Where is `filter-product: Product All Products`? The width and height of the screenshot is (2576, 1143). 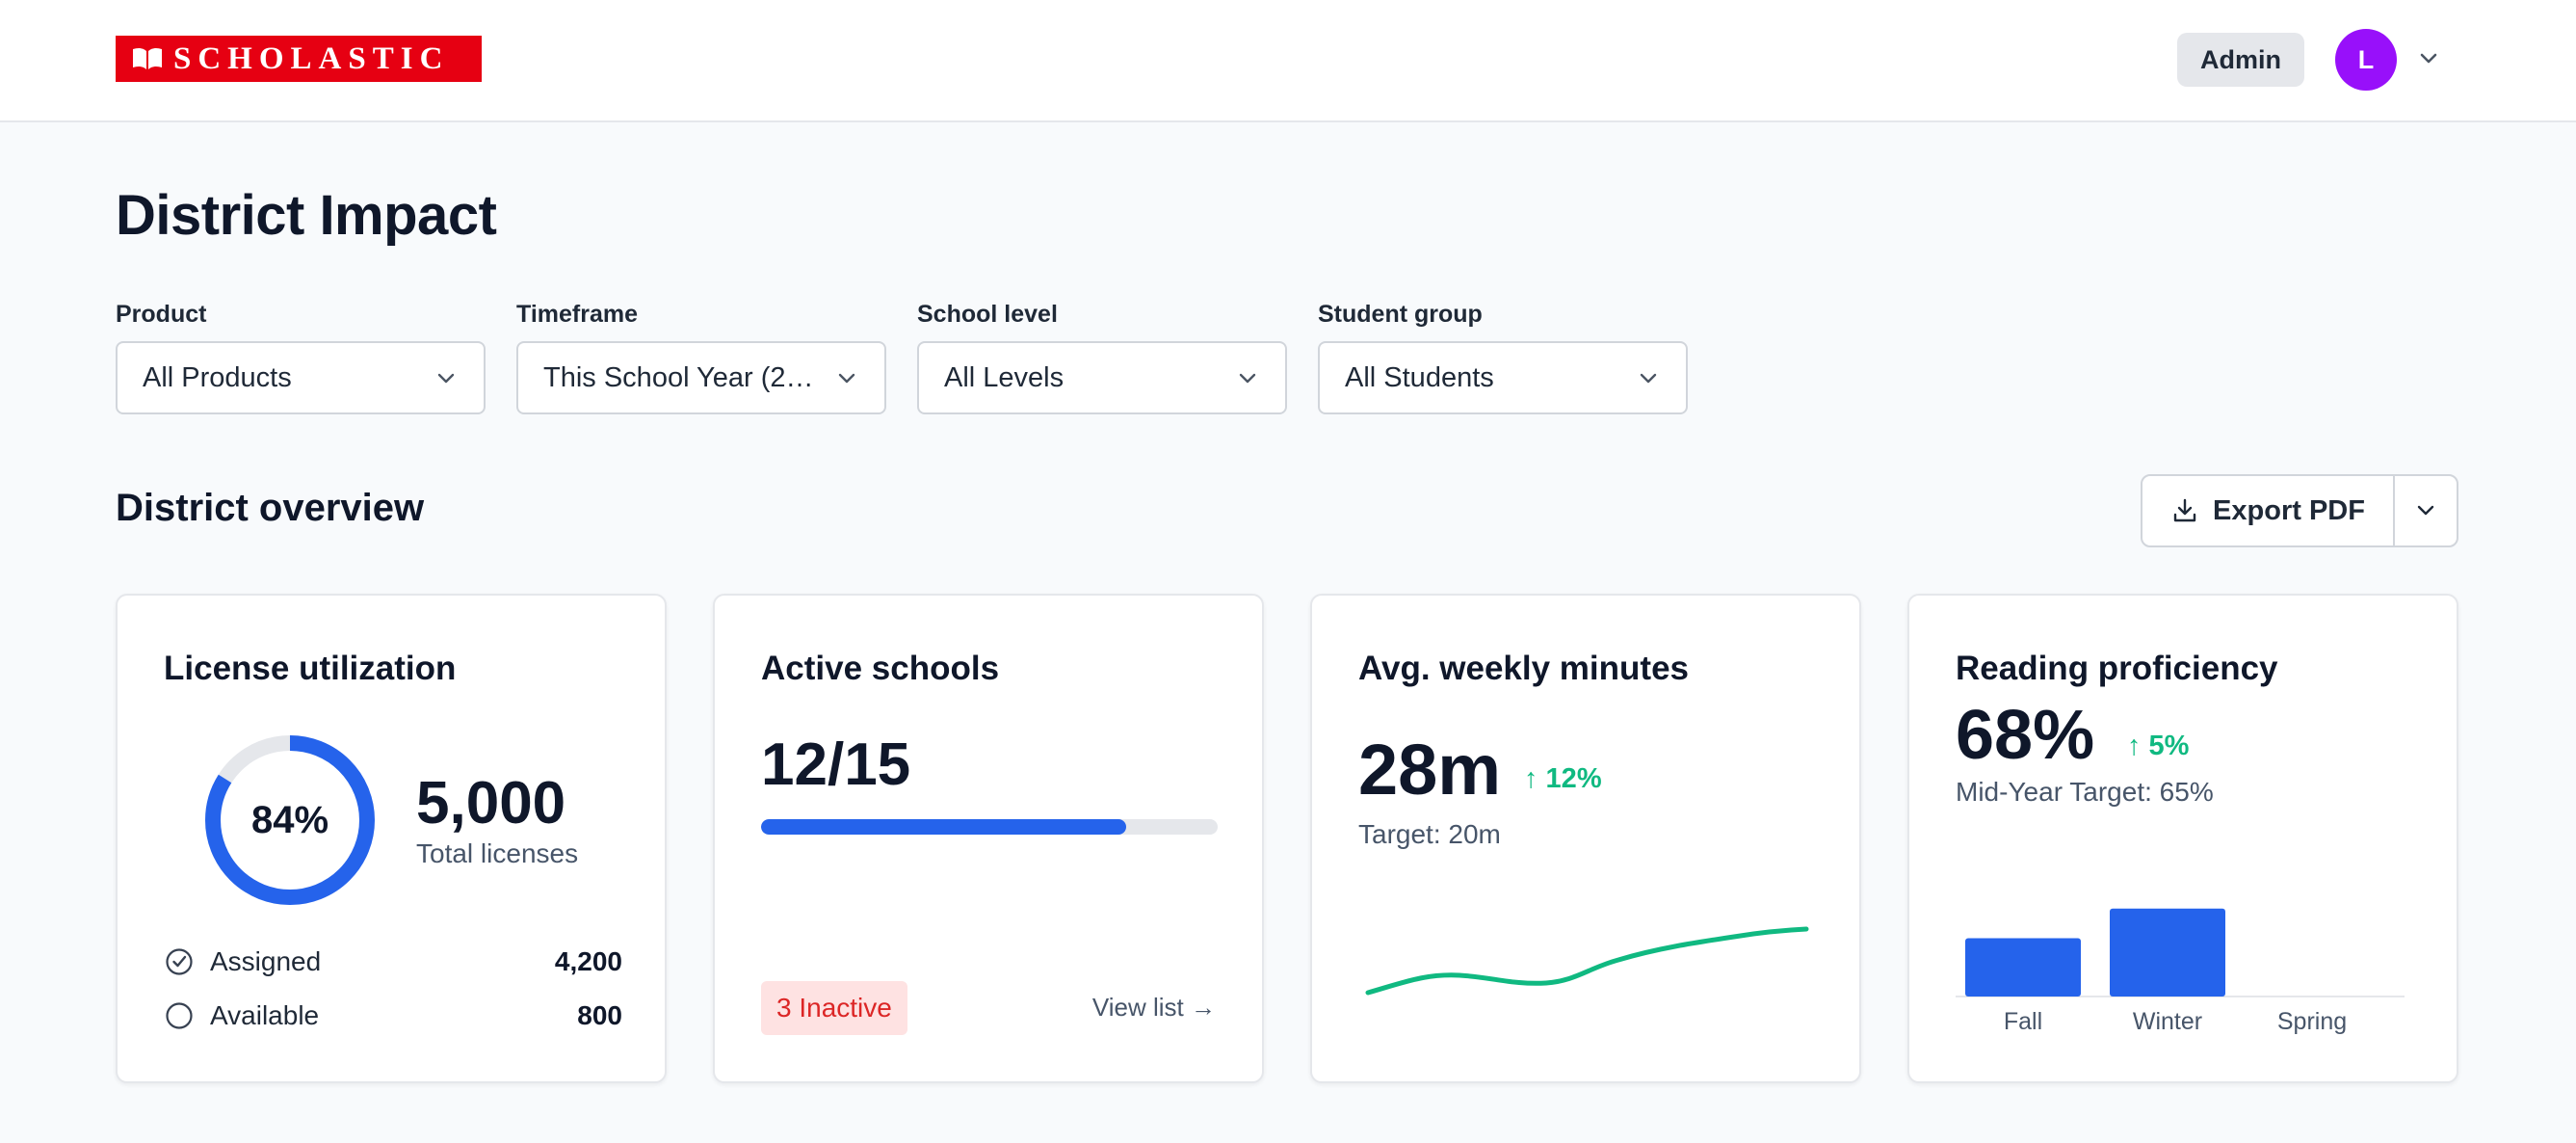 filter-product: Product All Products is located at coordinates (301, 357).